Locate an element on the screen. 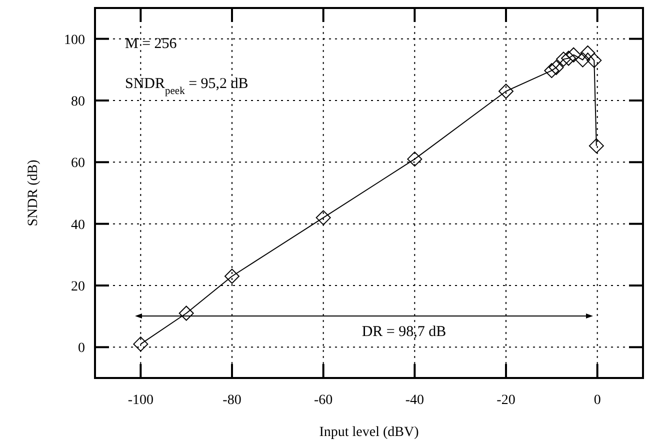 The width and height of the screenshot is (647, 445). x-tick-label: -20 is located at coordinates (506, 400).